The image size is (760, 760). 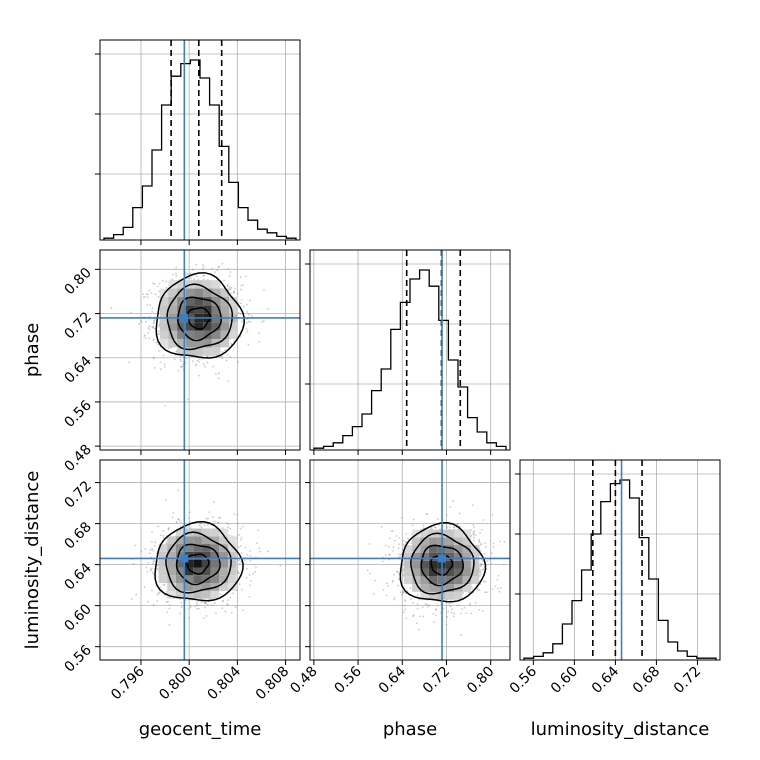 What do you see at coordinates (392, 679) in the screenshot?
I see `x-tick-label: 0.64` at bounding box center [392, 679].